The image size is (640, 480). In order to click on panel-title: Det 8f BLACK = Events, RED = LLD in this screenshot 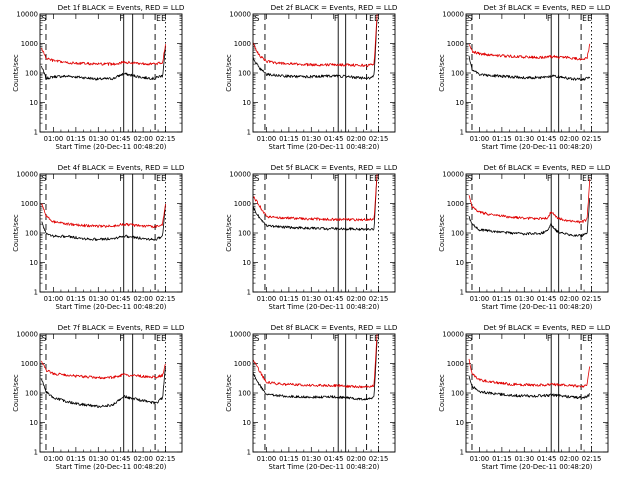, I will do `click(334, 327)`.